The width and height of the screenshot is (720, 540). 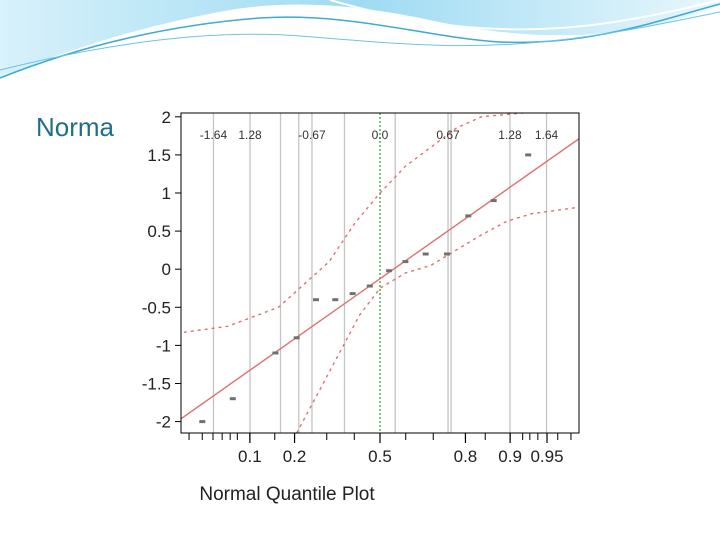 What do you see at coordinates (156, 383) in the screenshot?
I see `y-tick-label: -1.5` at bounding box center [156, 383].